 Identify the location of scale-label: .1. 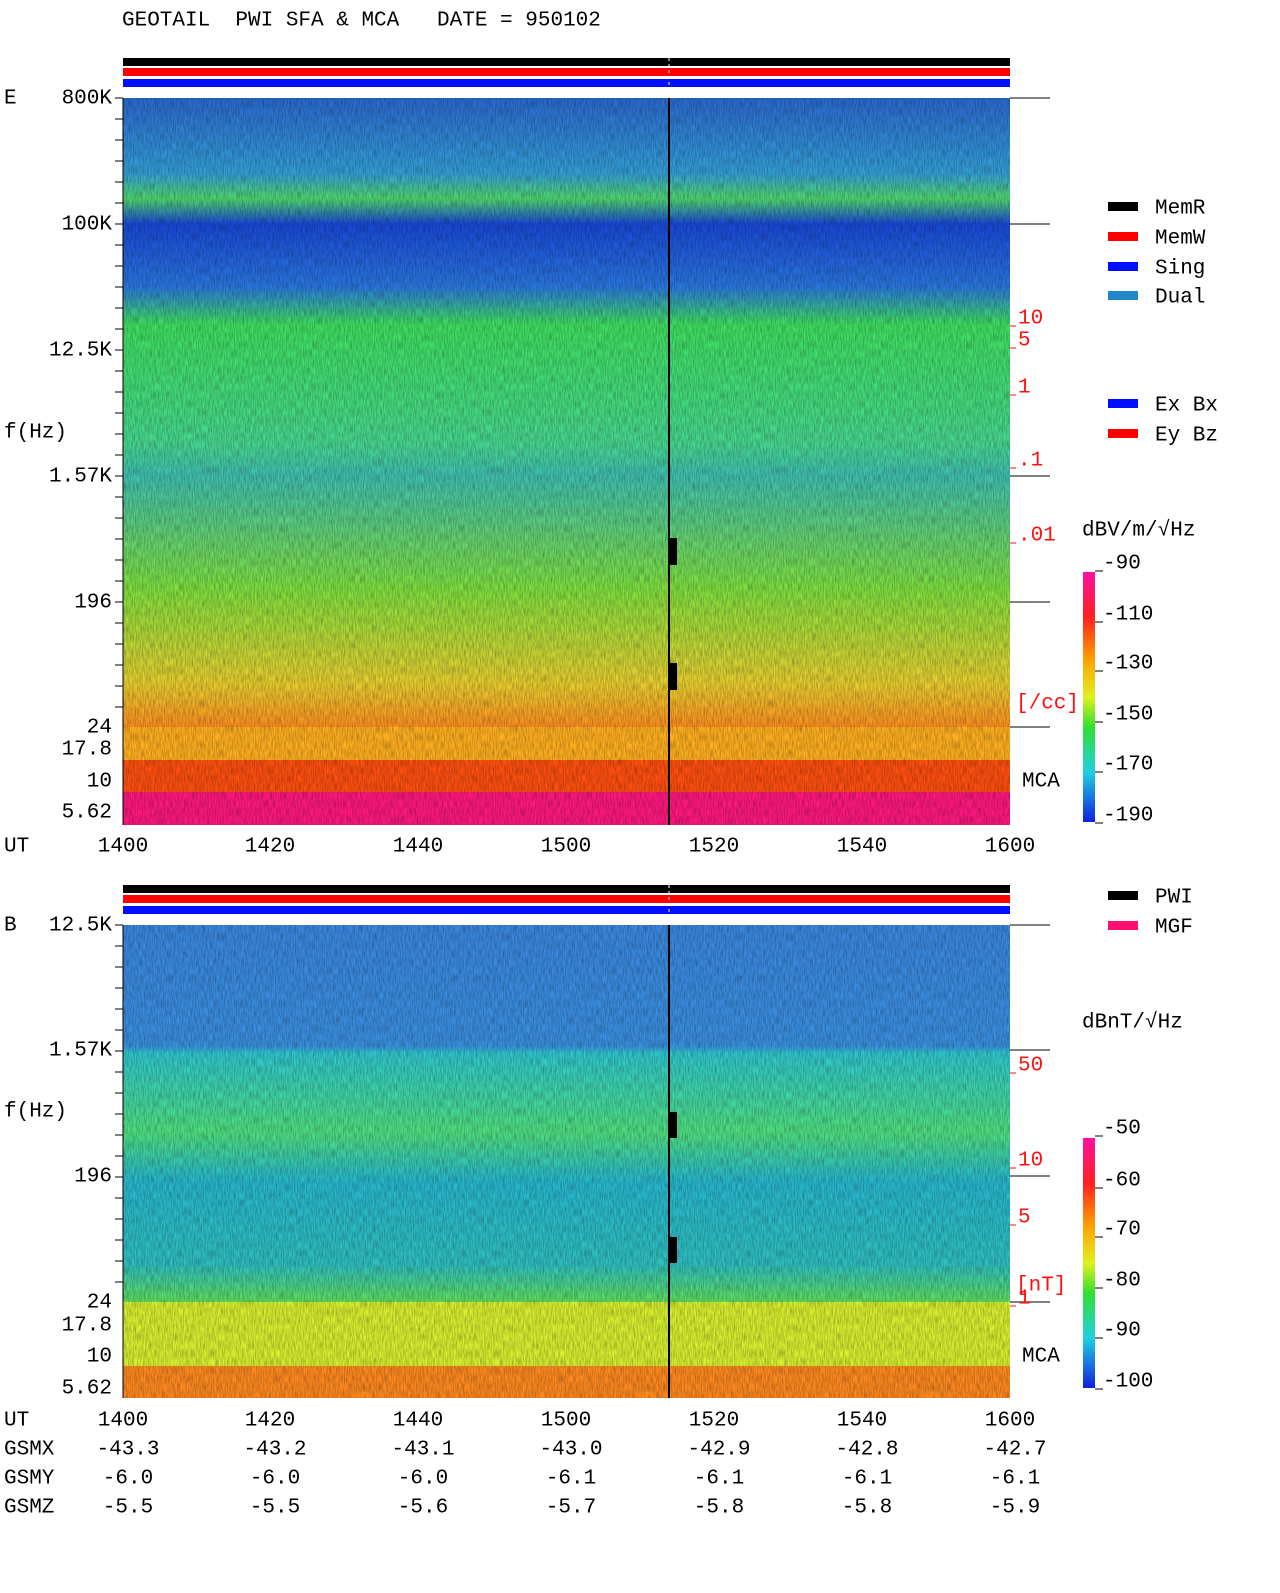
(1030, 461).